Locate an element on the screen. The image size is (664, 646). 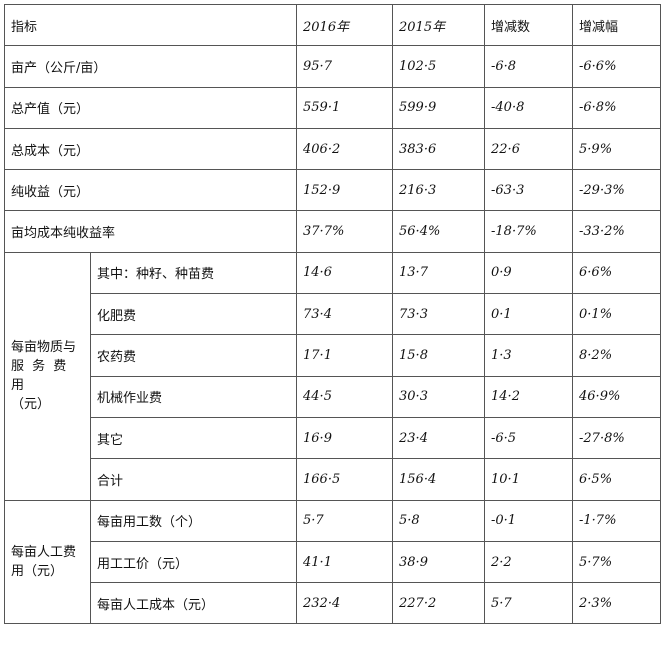
value-change: -6·5 is located at coordinates (529, 438).